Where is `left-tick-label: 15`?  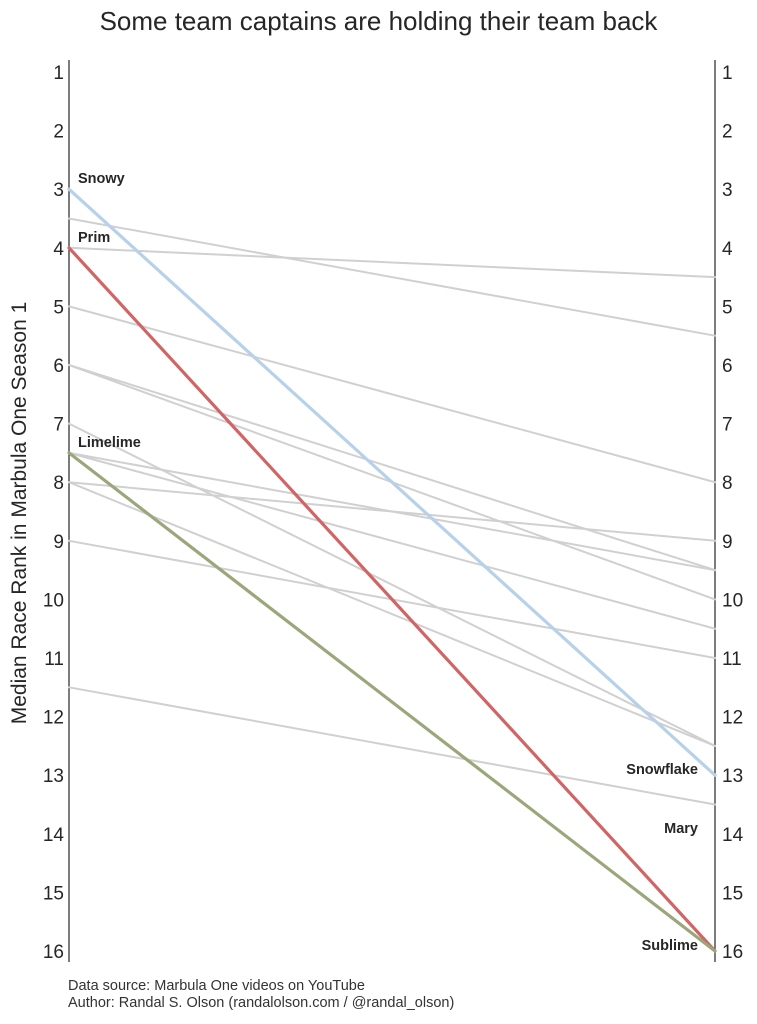
left-tick-label: 15 is located at coordinates (53, 893).